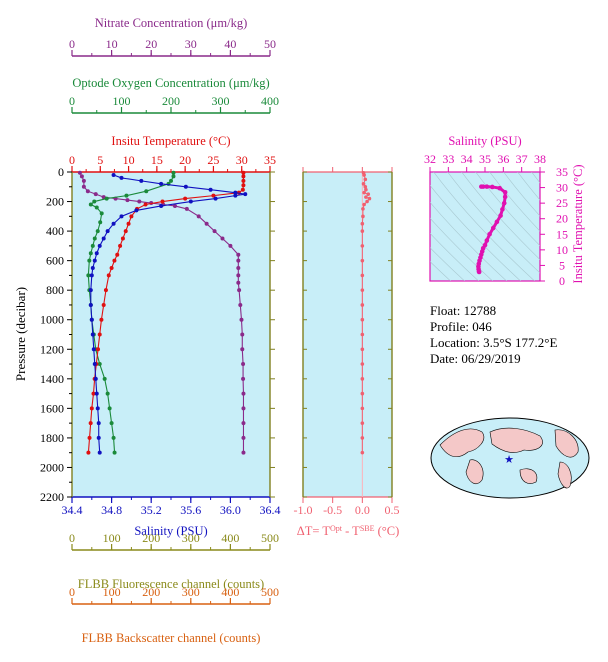 This screenshot has width=608, height=662. I want to click on ts-salinity-tick-label: 32, so click(430, 159).